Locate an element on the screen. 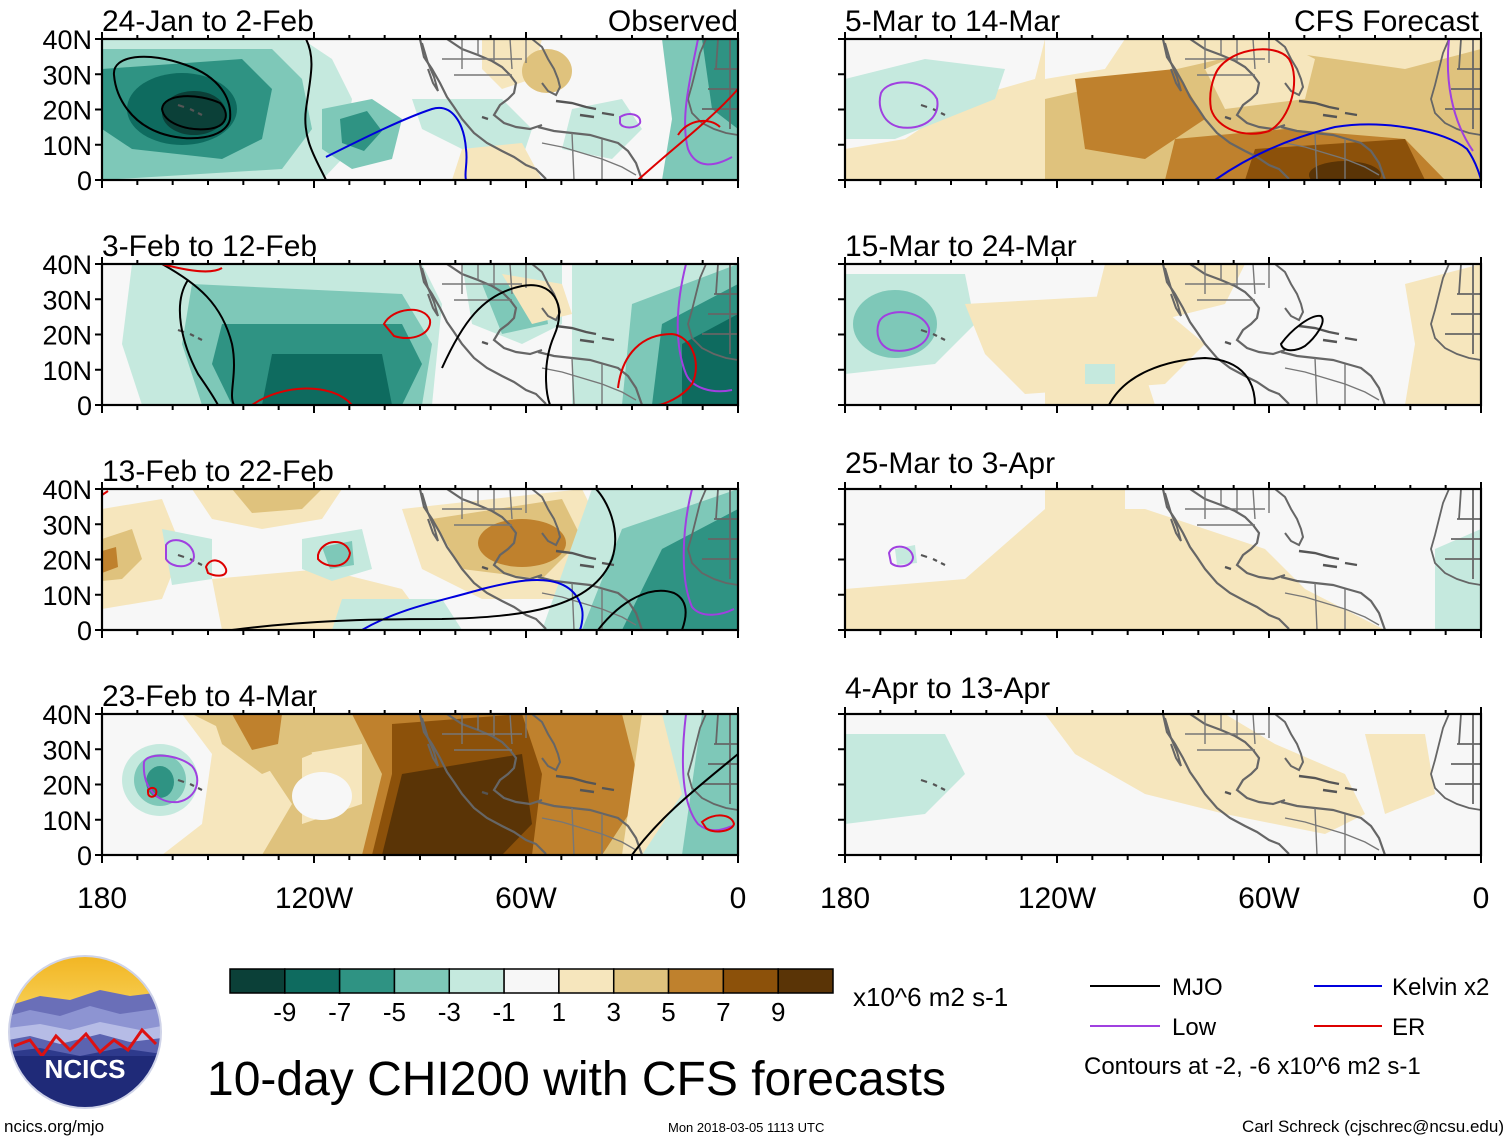  panel-title-forecast-1: 5-Mar to 14-Mar is located at coordinates (952, 21).